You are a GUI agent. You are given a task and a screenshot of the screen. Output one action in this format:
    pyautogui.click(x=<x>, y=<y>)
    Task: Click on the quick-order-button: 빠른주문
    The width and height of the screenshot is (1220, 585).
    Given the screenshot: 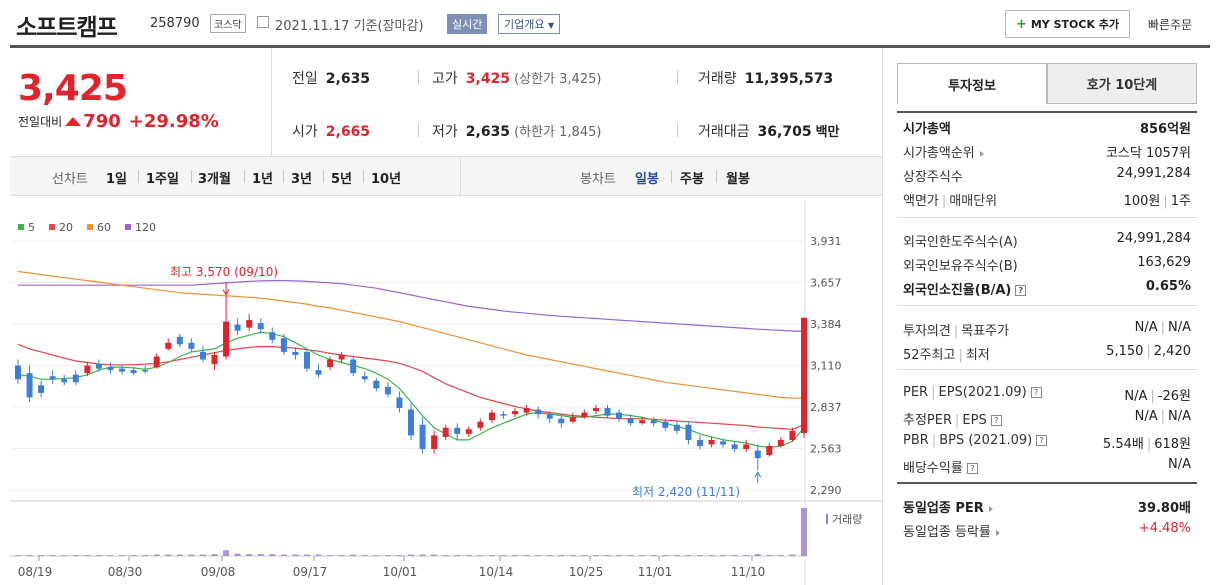 What is the action you would take?
    pyautogui.click(x=1170, y=25)
    